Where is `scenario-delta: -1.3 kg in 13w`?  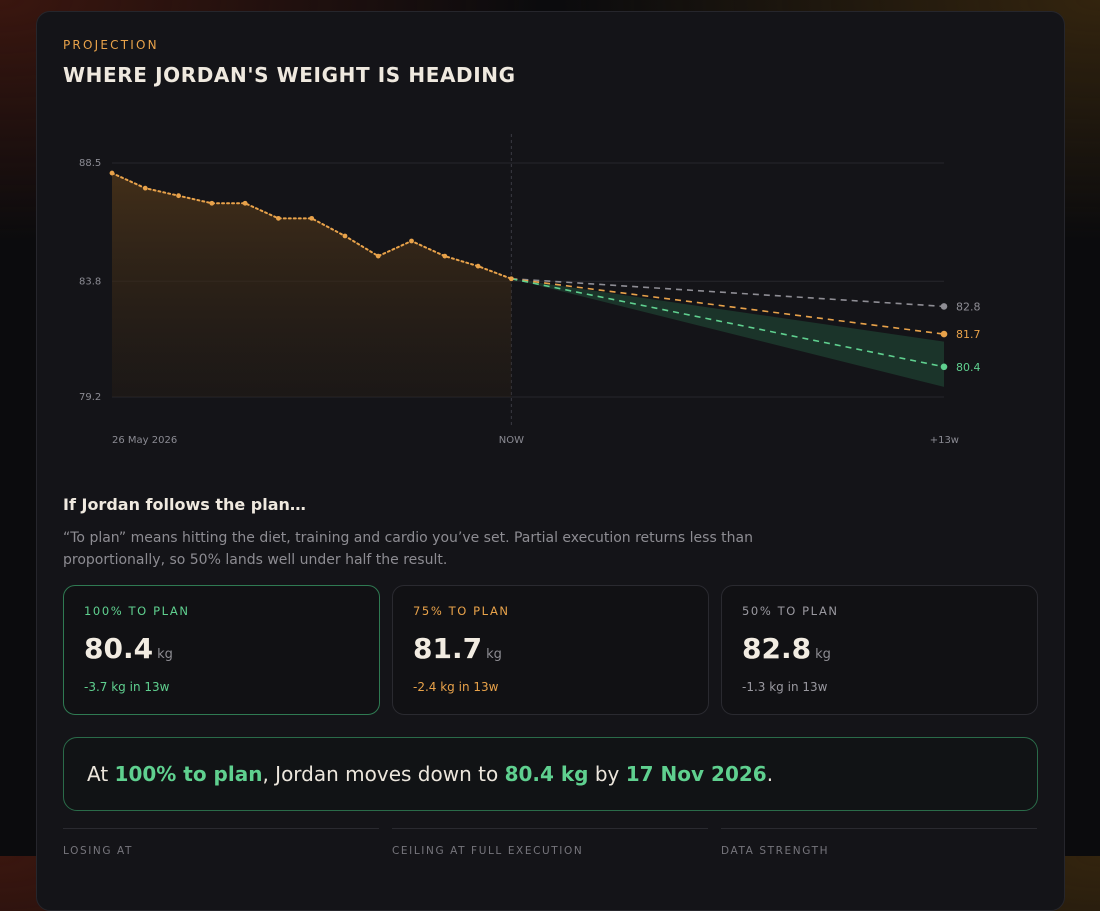
scenario-delta: -1.3 kg in 13w is located at coordinates (785, 687).